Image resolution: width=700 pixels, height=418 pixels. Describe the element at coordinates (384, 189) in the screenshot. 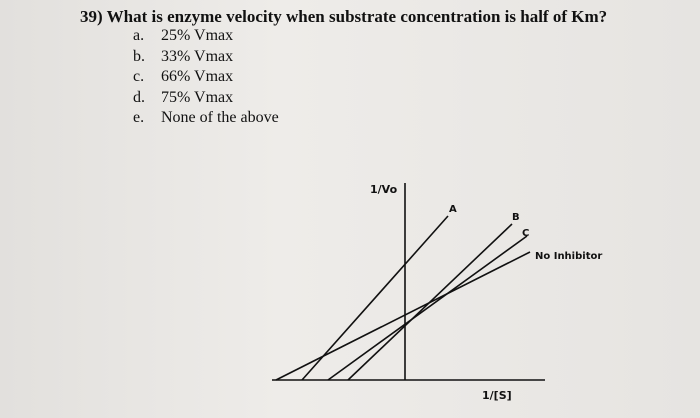

I see `y-axis-label: 1/Vo` at that location.